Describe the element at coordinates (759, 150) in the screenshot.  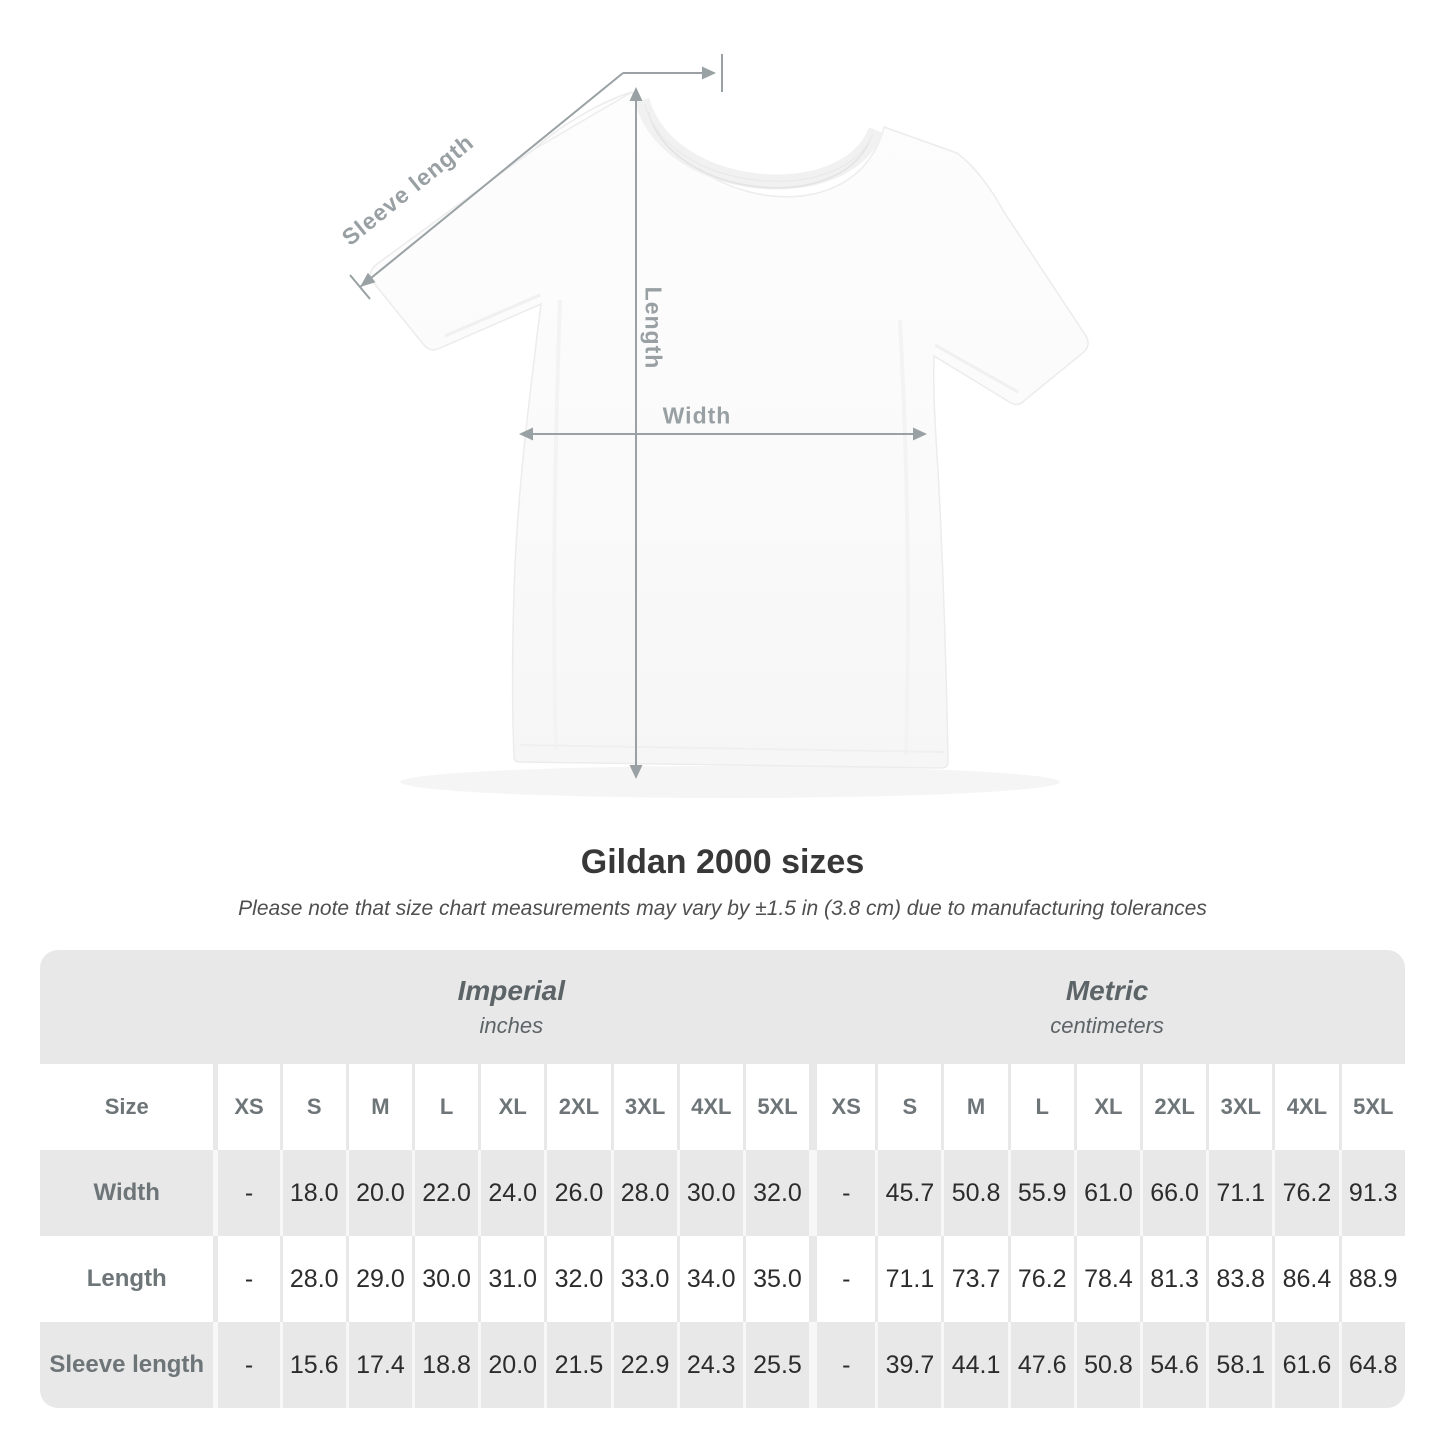
I see `collar-inner-seam` at that location.